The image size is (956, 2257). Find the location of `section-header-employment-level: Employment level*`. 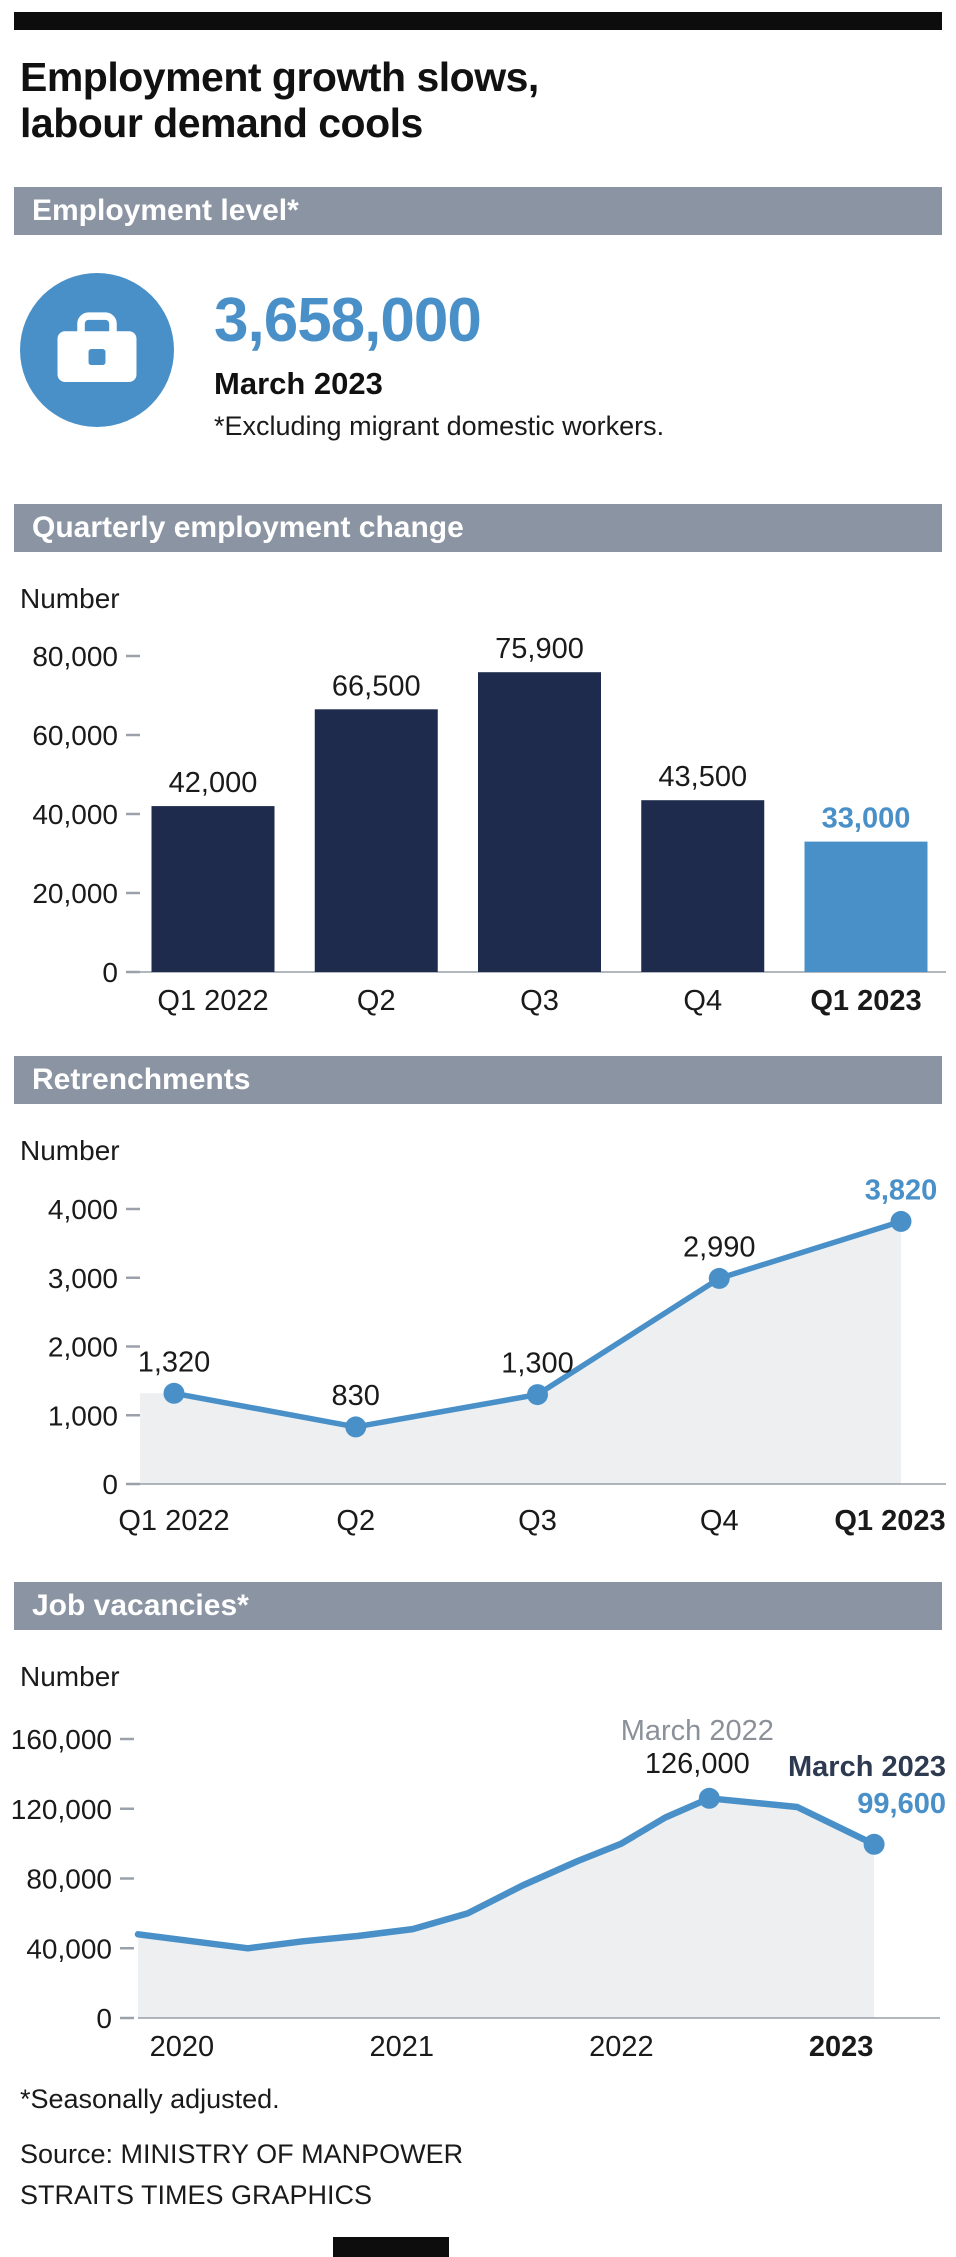

section-header-employment-level: Employment level* is located at coordinates (478, 210).